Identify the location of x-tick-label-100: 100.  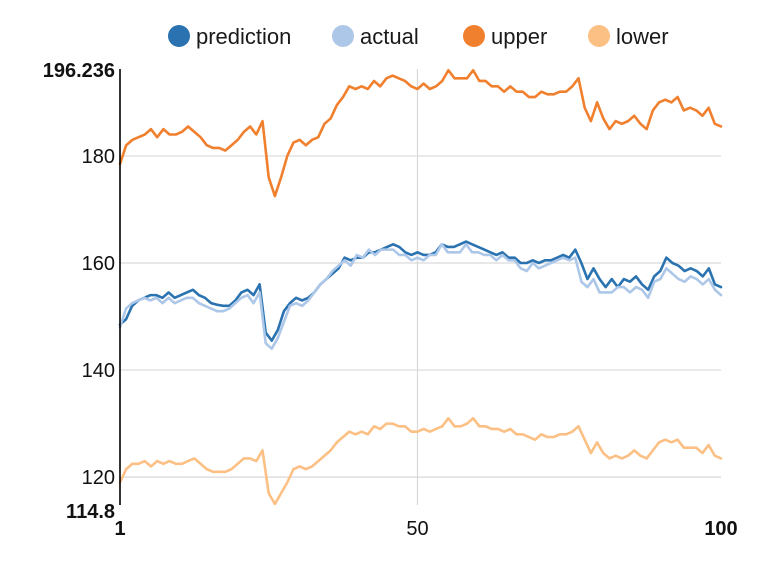
(720, 529).